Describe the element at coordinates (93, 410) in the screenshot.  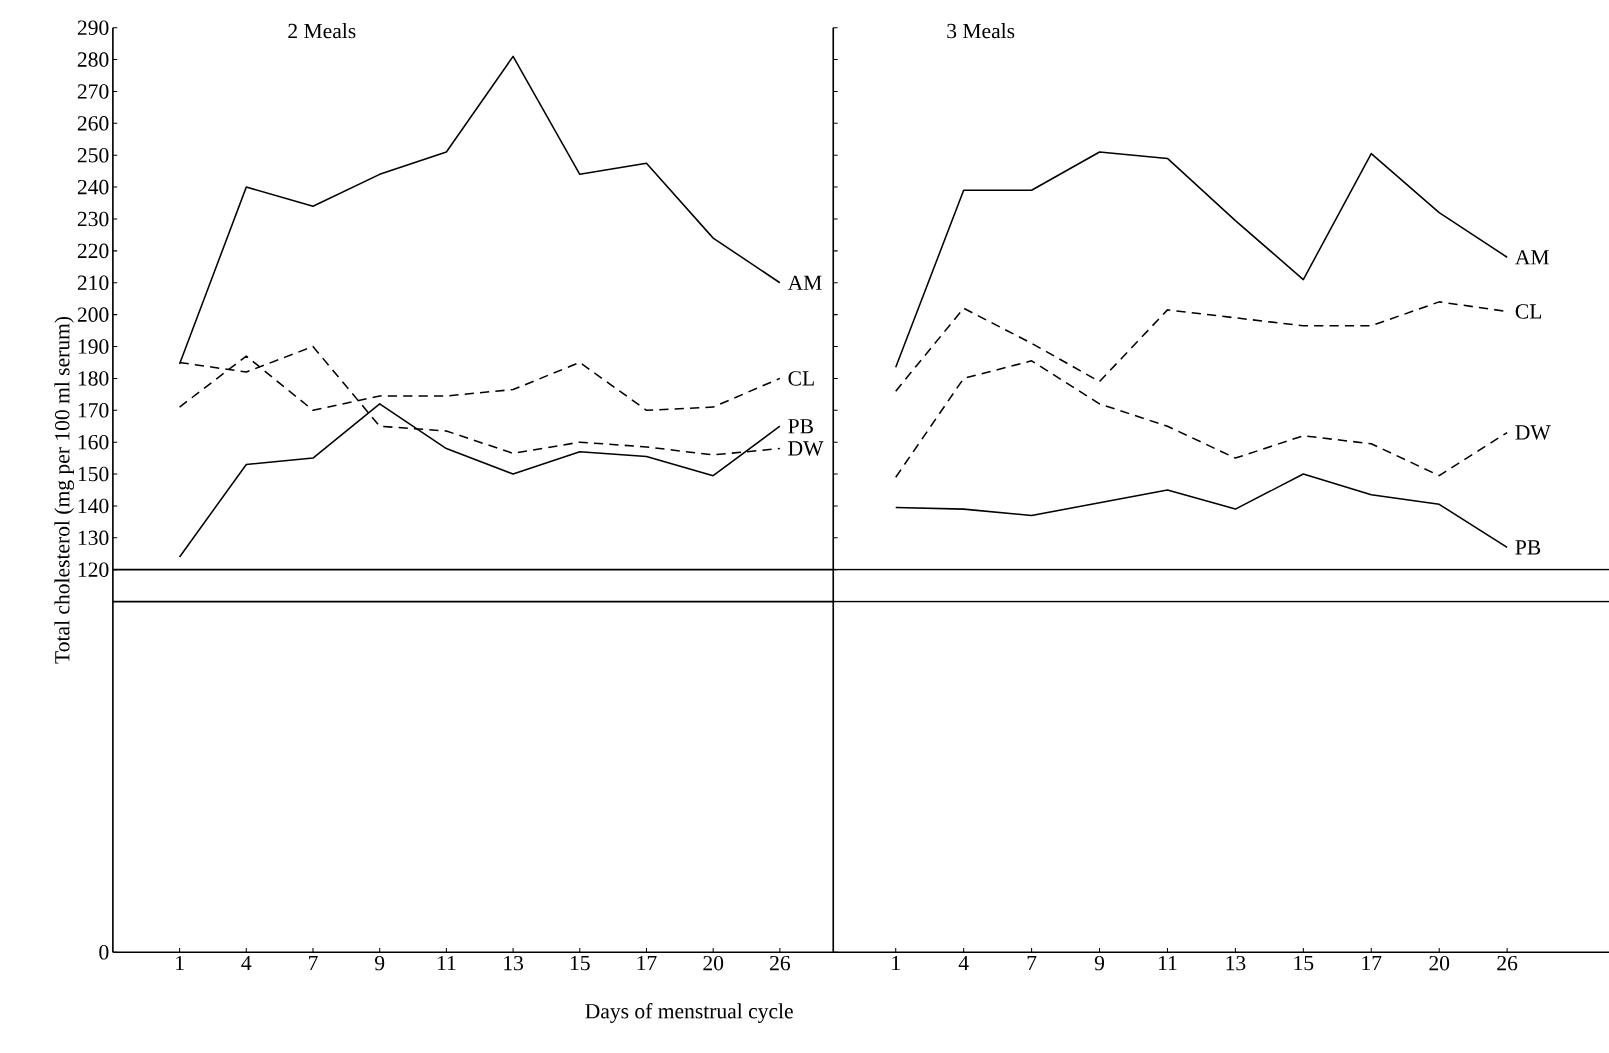
I see `y-tick-label: 170` at that location.